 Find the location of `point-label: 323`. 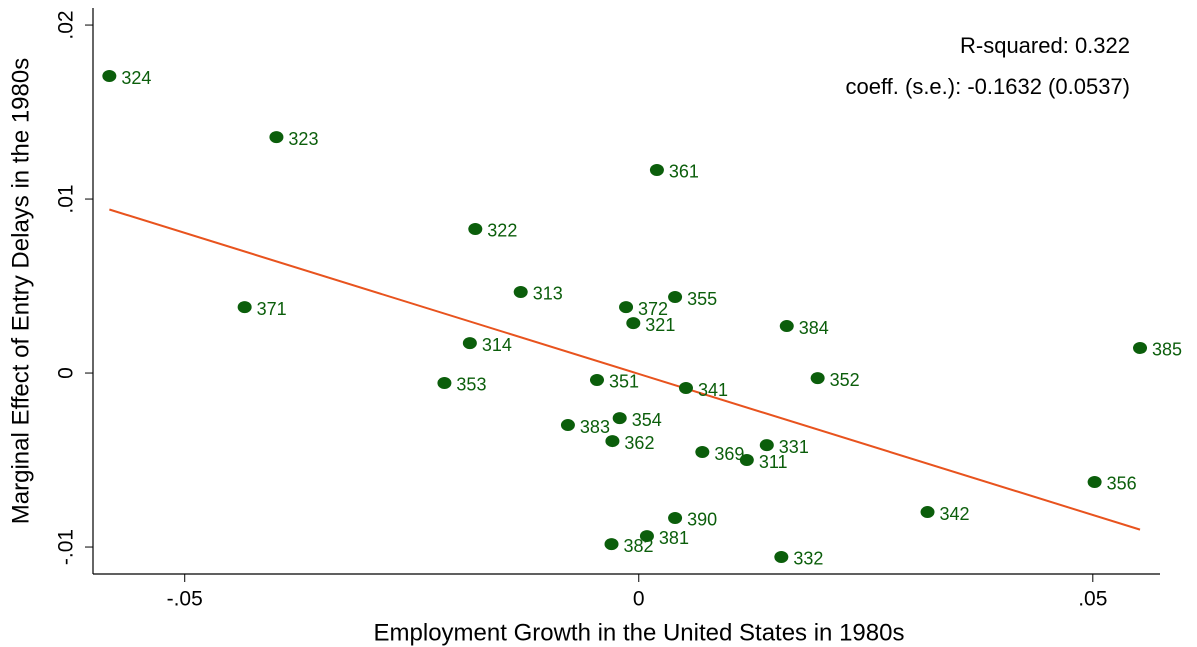

point-label: 323 is located at coordinates (303, 139).